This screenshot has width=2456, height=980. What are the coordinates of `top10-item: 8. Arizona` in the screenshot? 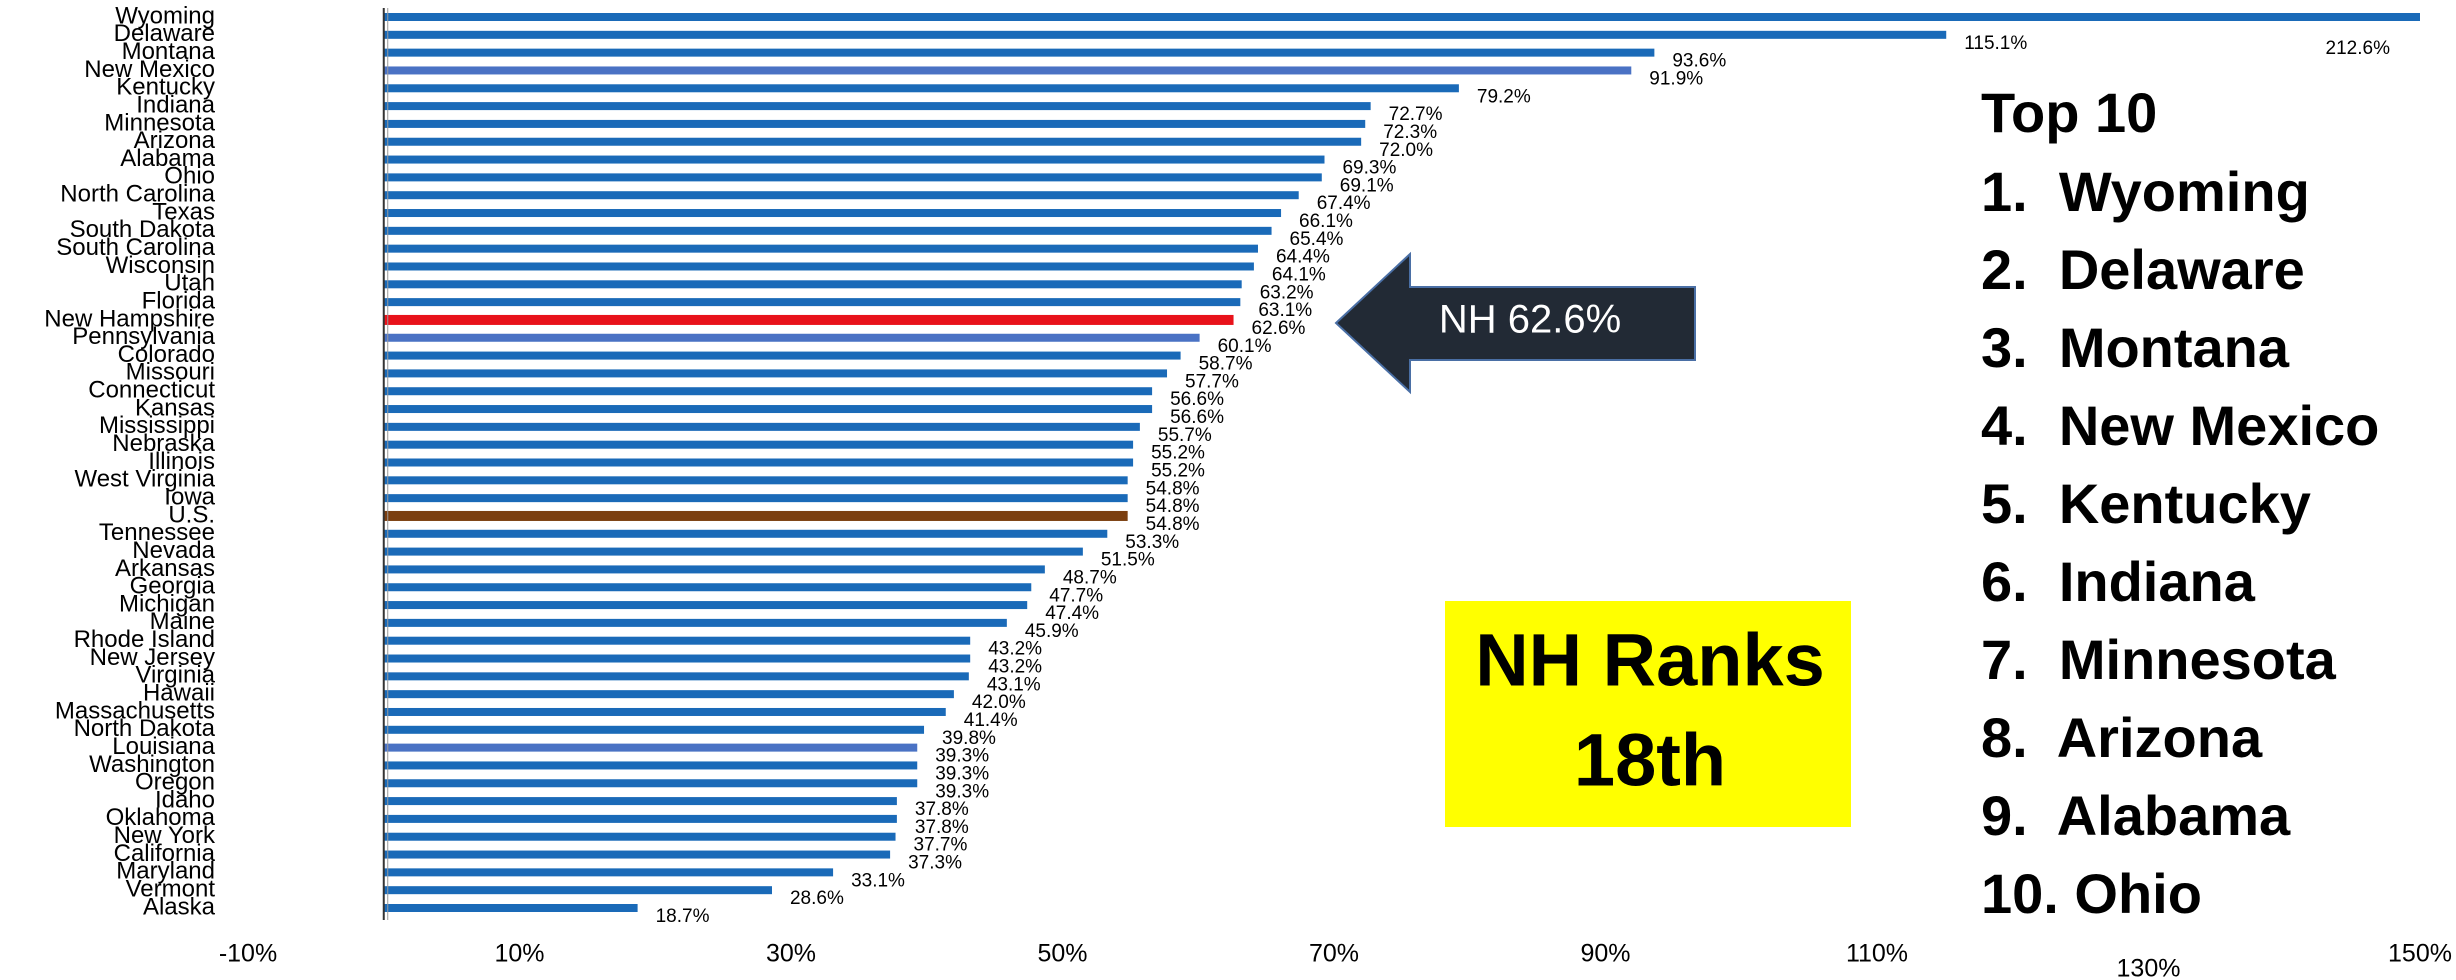 It's located at (2122, 737).